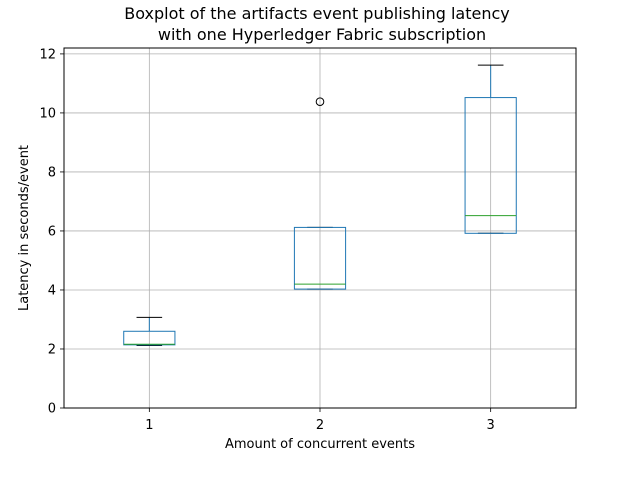 Image resolution: width=640 pixels, height=480 pixels. I want to click on y-tick-label: 12, so click(47, 54).